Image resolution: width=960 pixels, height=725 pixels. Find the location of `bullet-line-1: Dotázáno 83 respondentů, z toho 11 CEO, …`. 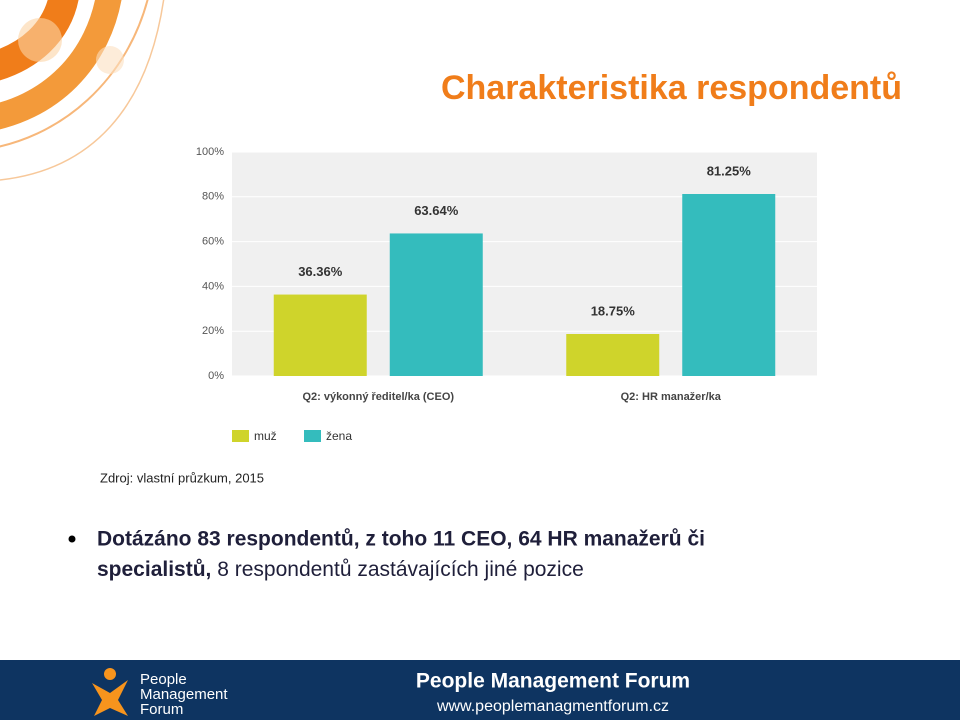

bullet-line-1: Dotázáno 83 respondentů, z toho 11 CEO, … is located at coordinates (401, 539).